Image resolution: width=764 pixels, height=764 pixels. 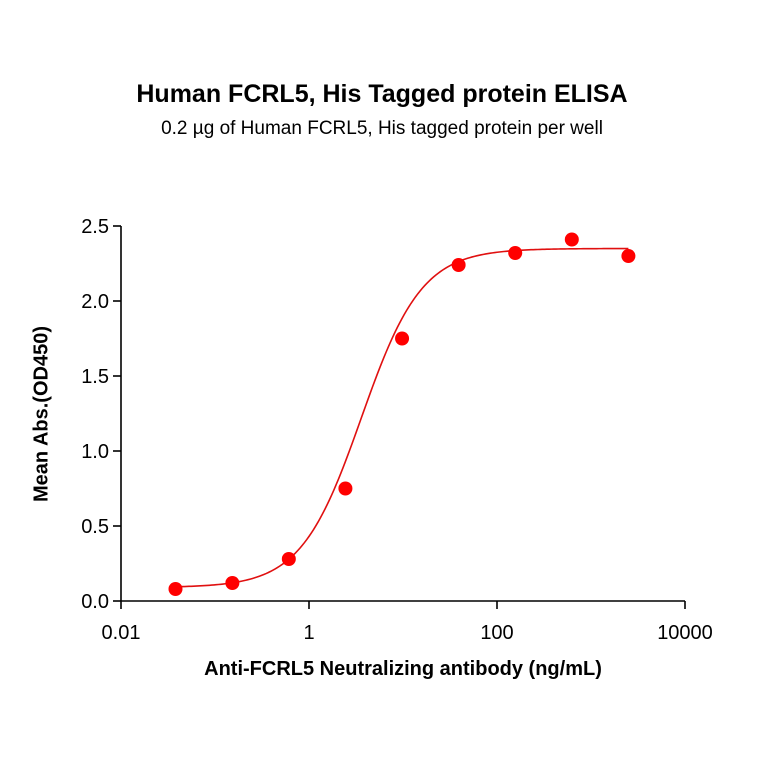 What do you see at coordinates (685, 633) in the screenshot?
I see `x-tick-label: 10000` at bounding box center [685, 633].